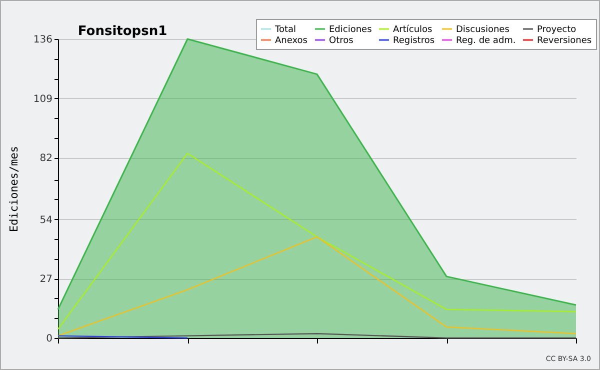  I want to click on legend-label: Anexos, so click(291, 41).